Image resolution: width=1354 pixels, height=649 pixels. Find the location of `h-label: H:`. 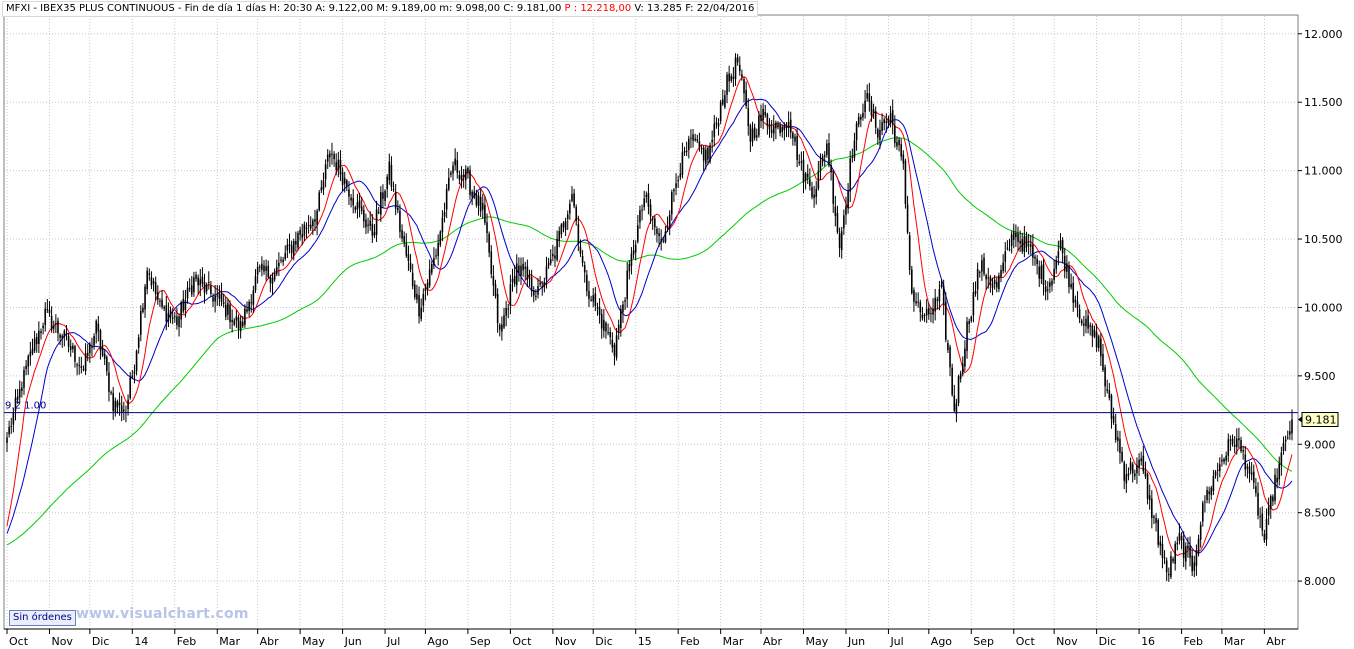

h-label: H: is located at coordinates (275, 8).